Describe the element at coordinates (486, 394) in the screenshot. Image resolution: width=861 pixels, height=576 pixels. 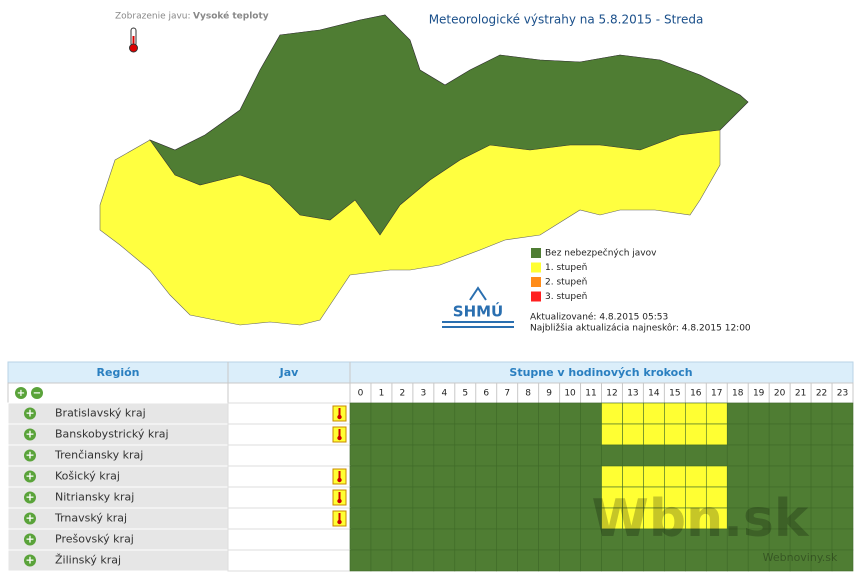
I see `hour-label: 6` at that location.